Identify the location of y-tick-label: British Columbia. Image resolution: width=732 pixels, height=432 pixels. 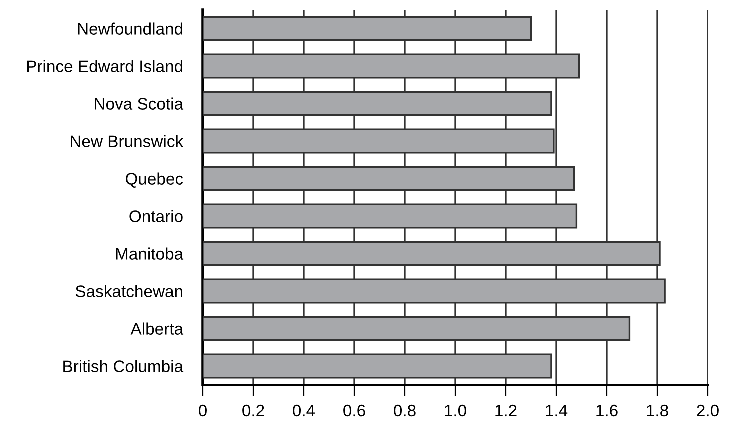
(124, 366).